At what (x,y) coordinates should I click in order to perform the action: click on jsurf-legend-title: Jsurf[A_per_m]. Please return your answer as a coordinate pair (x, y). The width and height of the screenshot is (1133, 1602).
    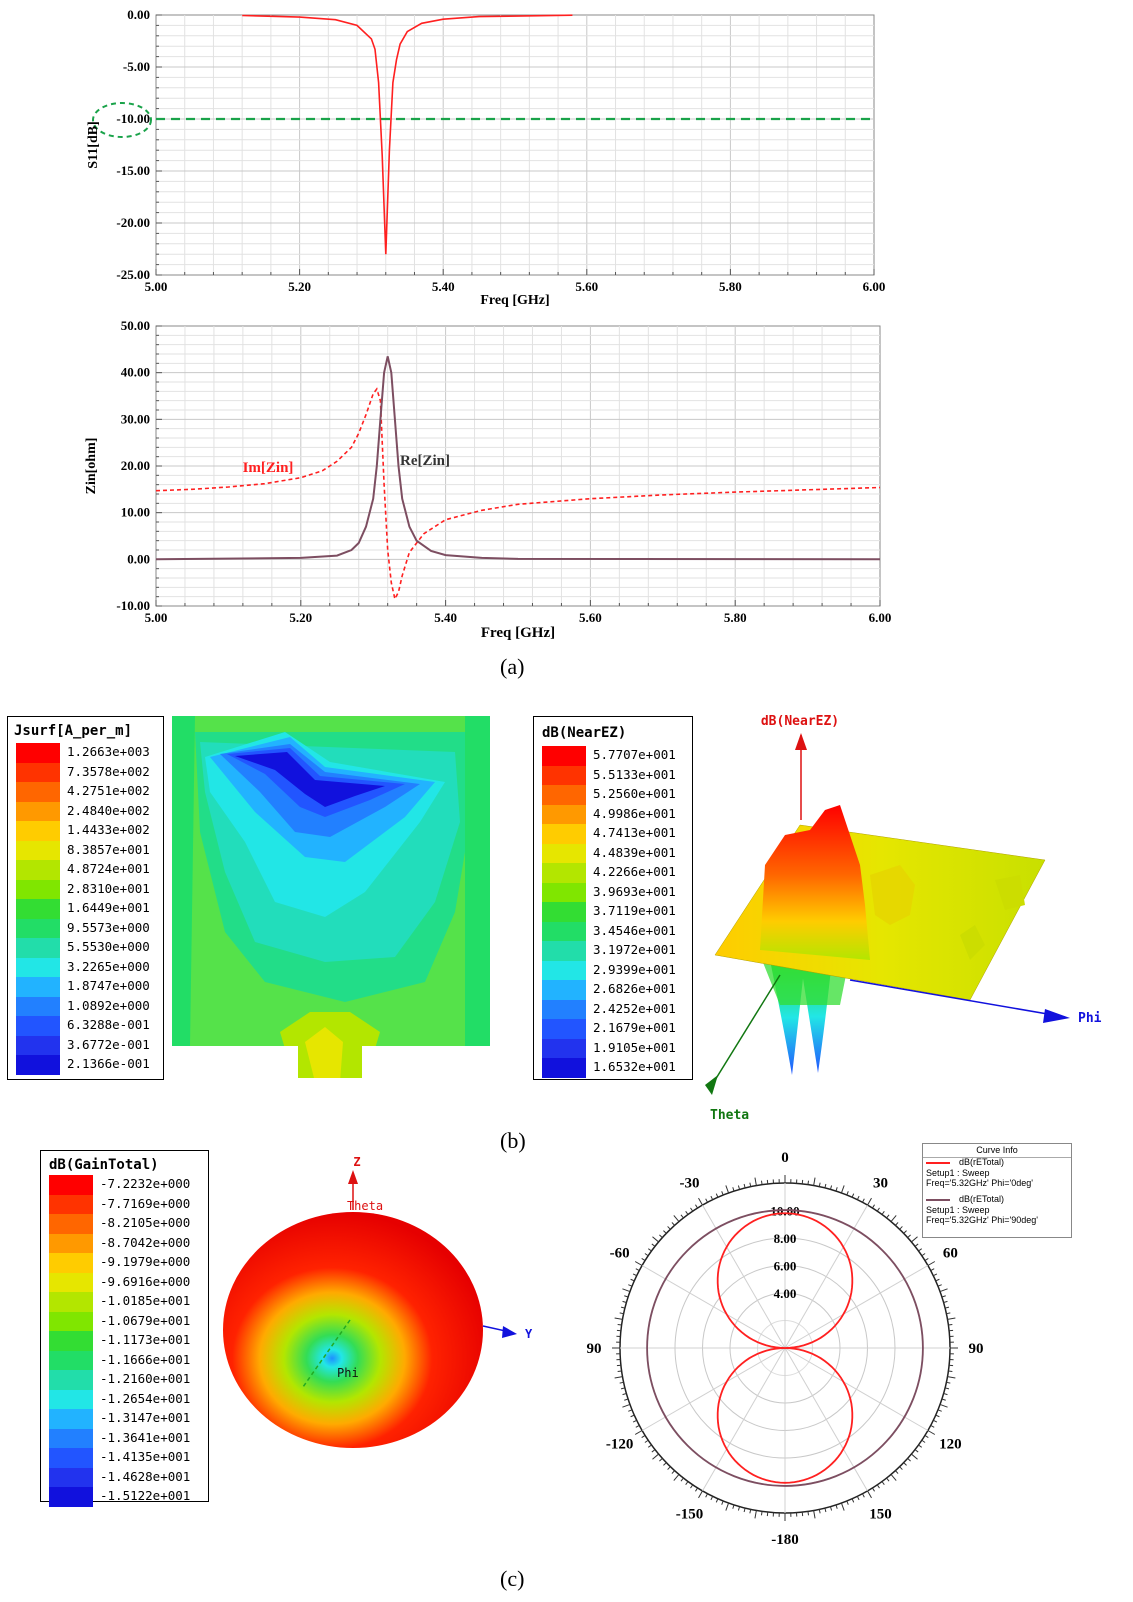
    Looking at the image, I should click on (73, 731).